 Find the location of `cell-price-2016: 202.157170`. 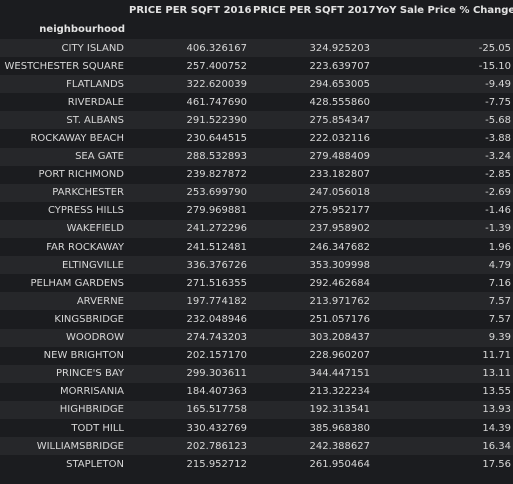

cell-price-2016: 202.157170 is located at coordinates (216, 356).